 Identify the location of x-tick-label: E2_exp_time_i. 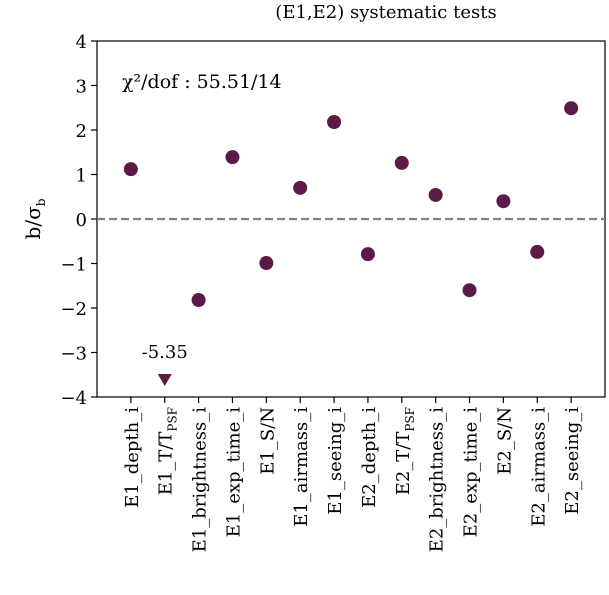
(471, 472).